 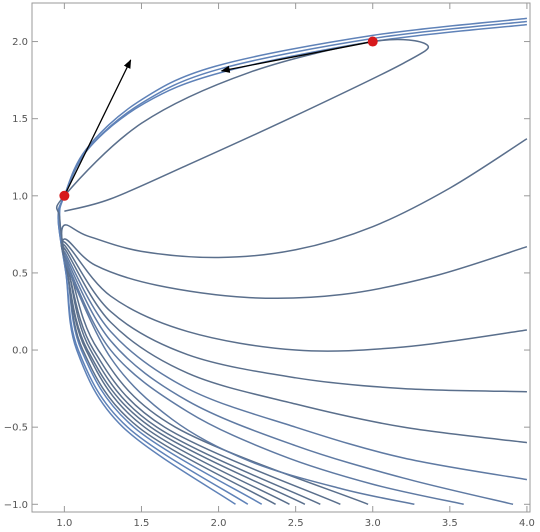 I want to click on y-tick-label: 0.5, so click(x=20, y=273).